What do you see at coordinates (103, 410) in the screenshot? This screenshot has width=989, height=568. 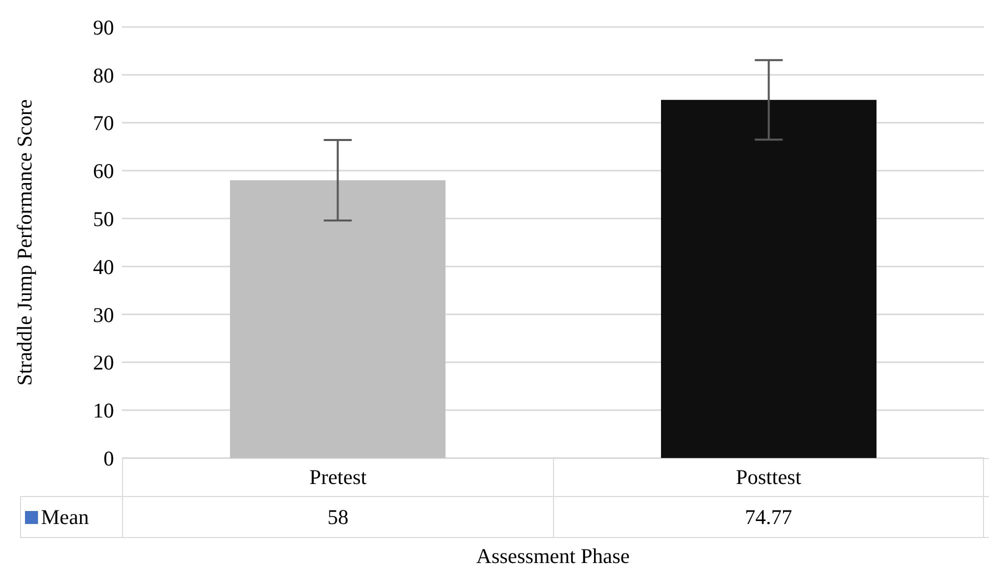 I see `y-tick-label: 10` at bounding box center [103, 410].